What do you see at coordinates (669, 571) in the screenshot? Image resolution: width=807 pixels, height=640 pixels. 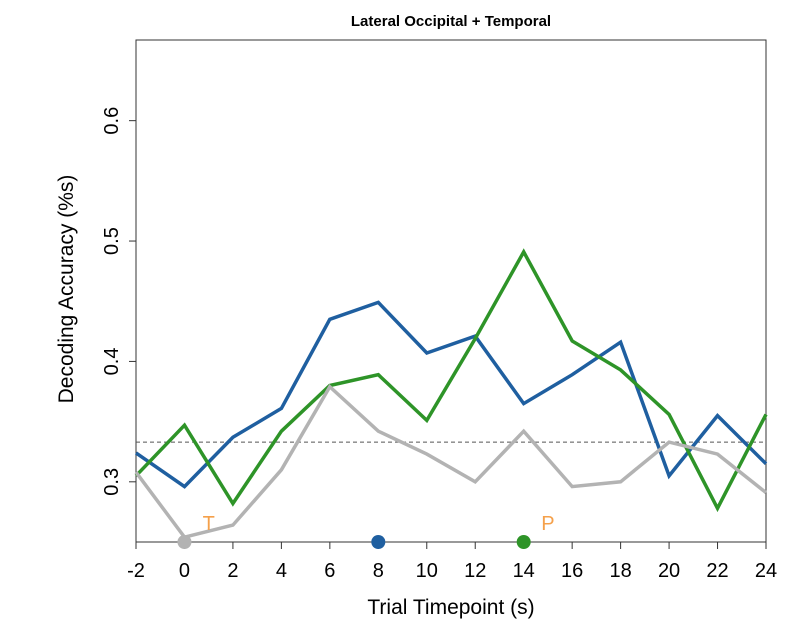 I see `x-tick-label: 20` at bounding box center [669, 571].